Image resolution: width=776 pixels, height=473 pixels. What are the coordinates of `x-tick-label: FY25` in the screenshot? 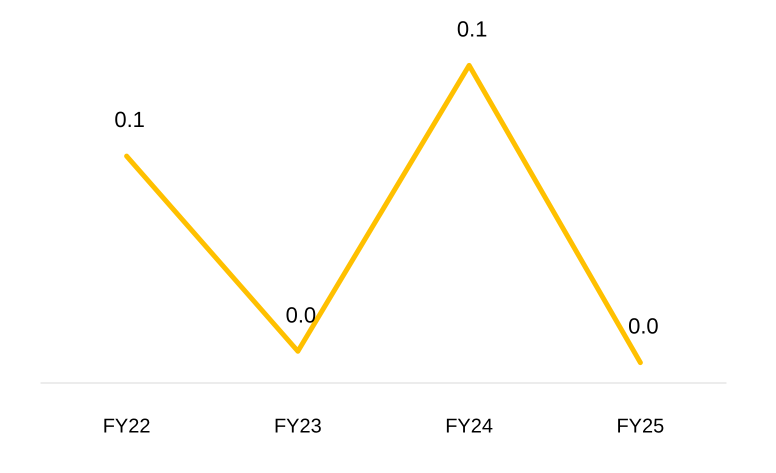 It's located at (640, 427).